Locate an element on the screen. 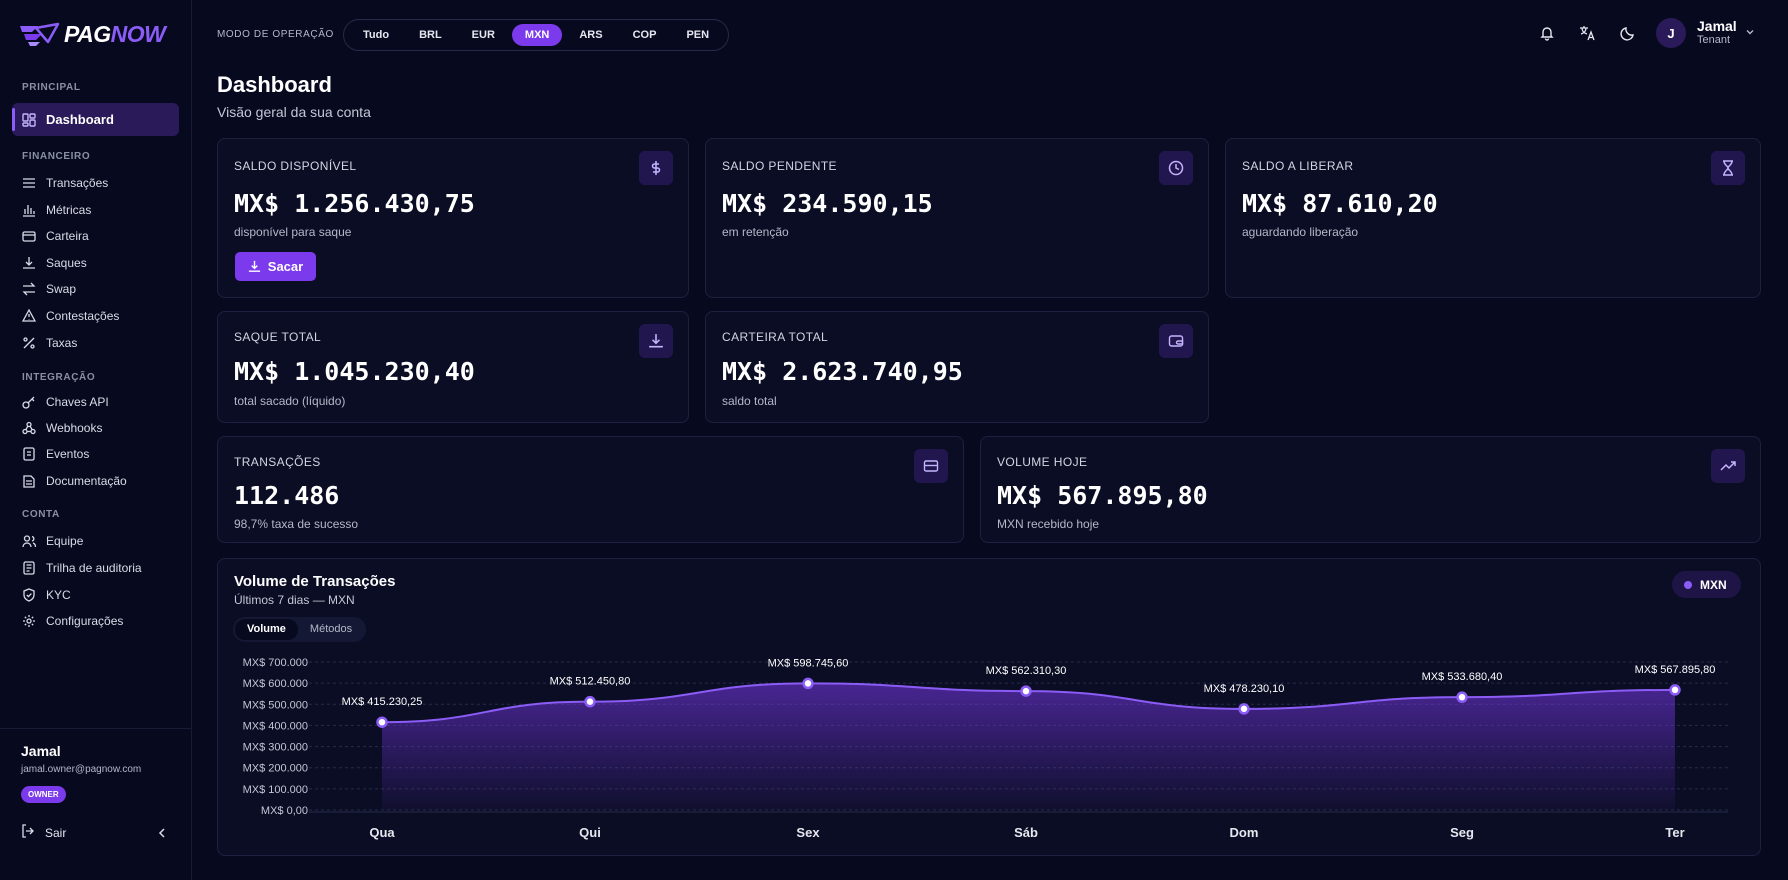 The image size is (1788, 880). sidebar-user-name: Jamal is located at coordinates (41, 751).